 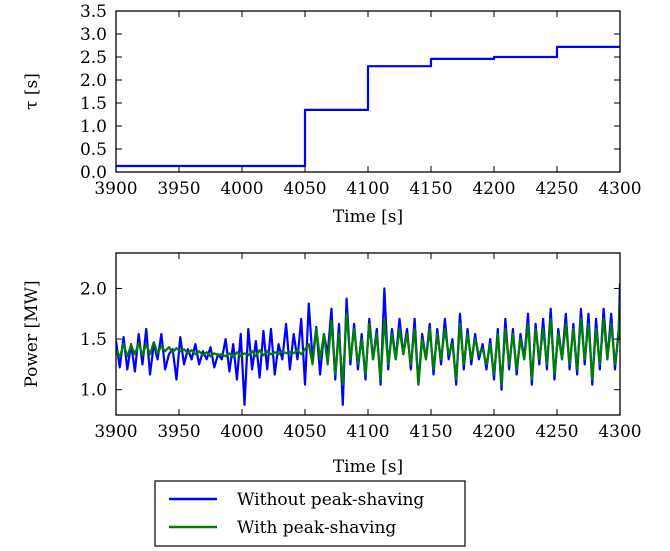 What do you see at coordinates (93, 173) in the screenshot?
I see `y-tick-label: 0.0` at bounding box center [93, 173].